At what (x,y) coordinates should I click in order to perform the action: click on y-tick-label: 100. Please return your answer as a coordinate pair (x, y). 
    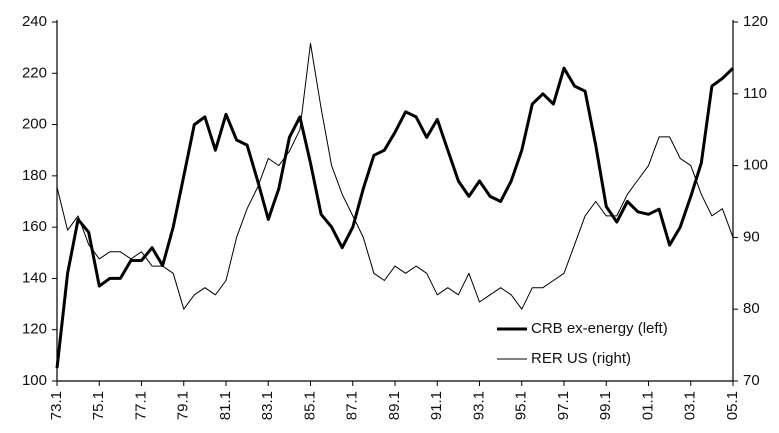
    Looking at the image, I should click on (34, 380).